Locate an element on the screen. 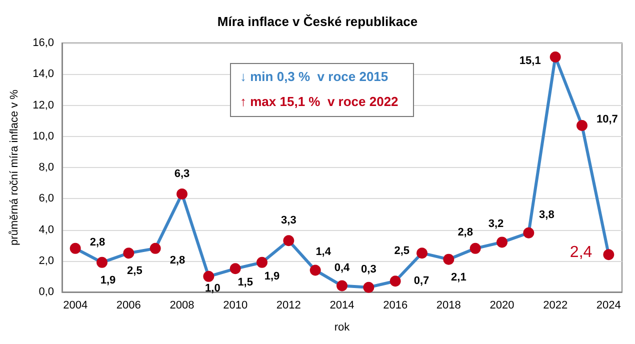  y-tick-label: 10,0 is located at coordinates (43, 136).